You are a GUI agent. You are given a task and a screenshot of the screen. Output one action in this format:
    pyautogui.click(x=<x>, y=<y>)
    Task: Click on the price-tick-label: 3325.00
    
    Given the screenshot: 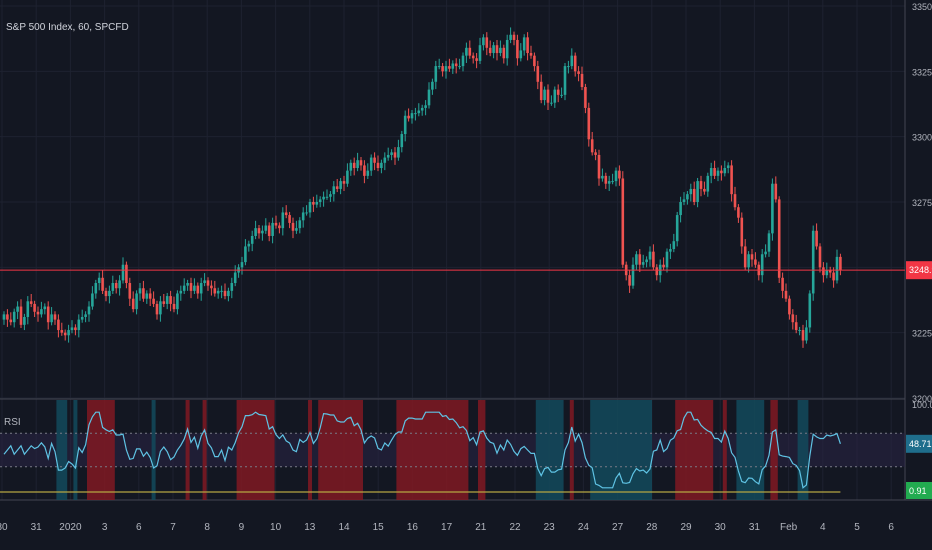 What is the action you would take?
    pyautogui.click(x=922, y=72)
    